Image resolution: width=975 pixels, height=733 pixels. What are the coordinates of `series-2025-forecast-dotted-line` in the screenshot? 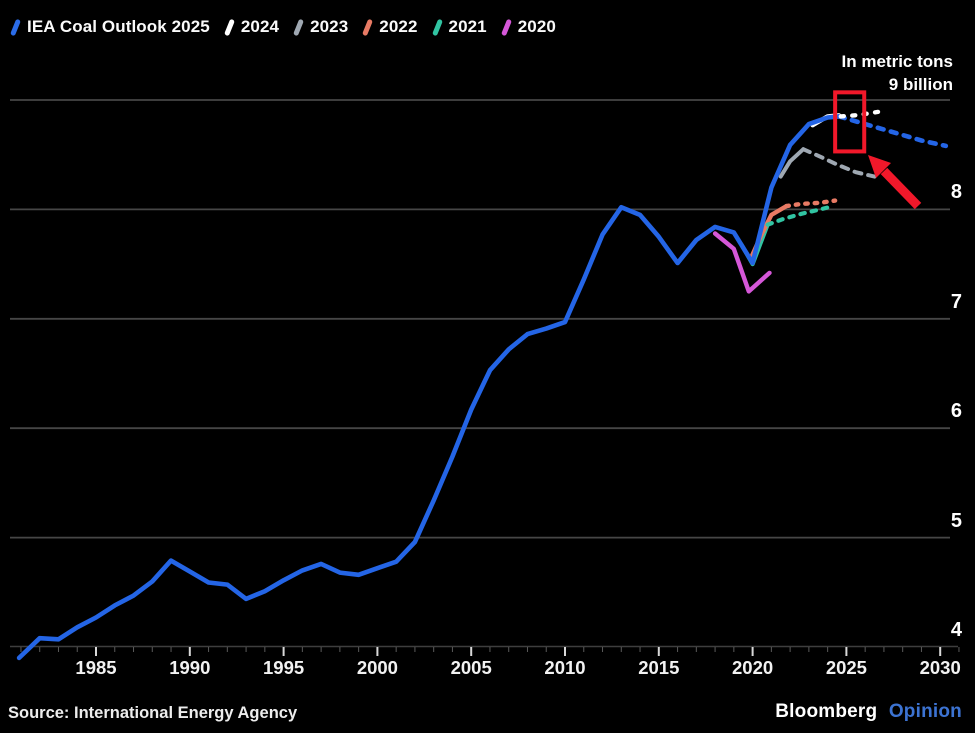 It's located at (892, 131).